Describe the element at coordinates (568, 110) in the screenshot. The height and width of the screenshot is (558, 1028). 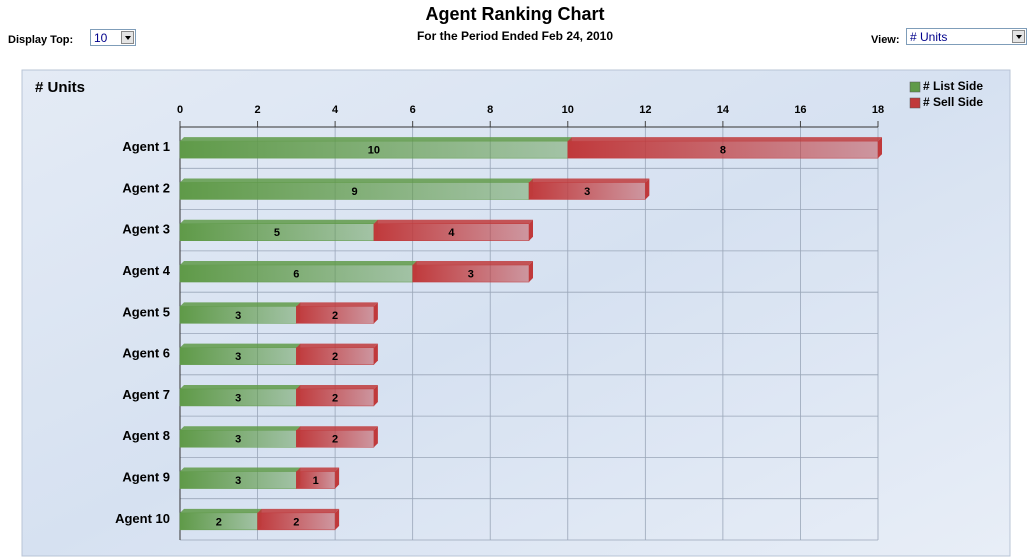
I see `x-tick-label: 10` at that location.